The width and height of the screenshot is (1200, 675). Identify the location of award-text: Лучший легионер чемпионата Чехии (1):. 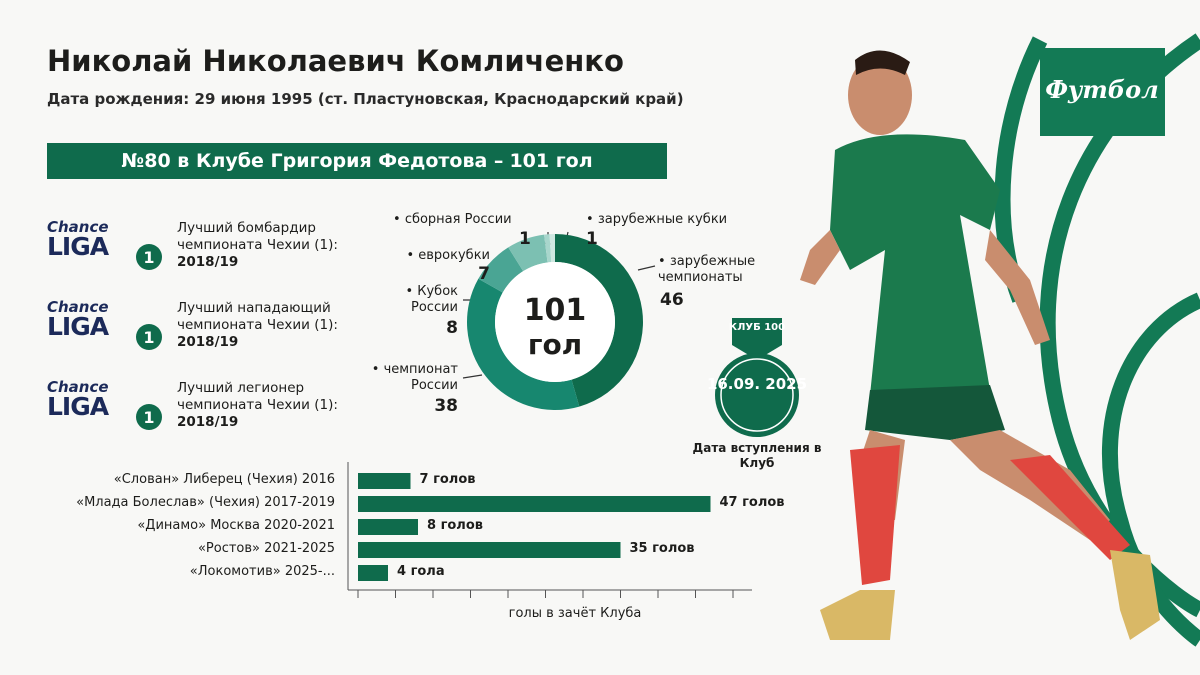
(257, 396).